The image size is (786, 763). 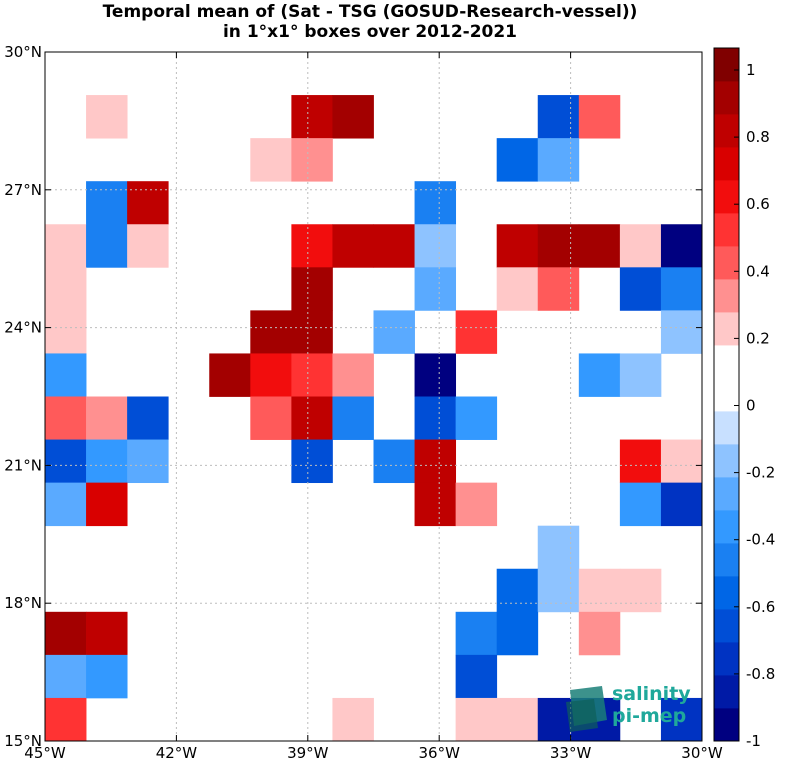 I want to click on colorbar-frame, so click(x=726, y=394).